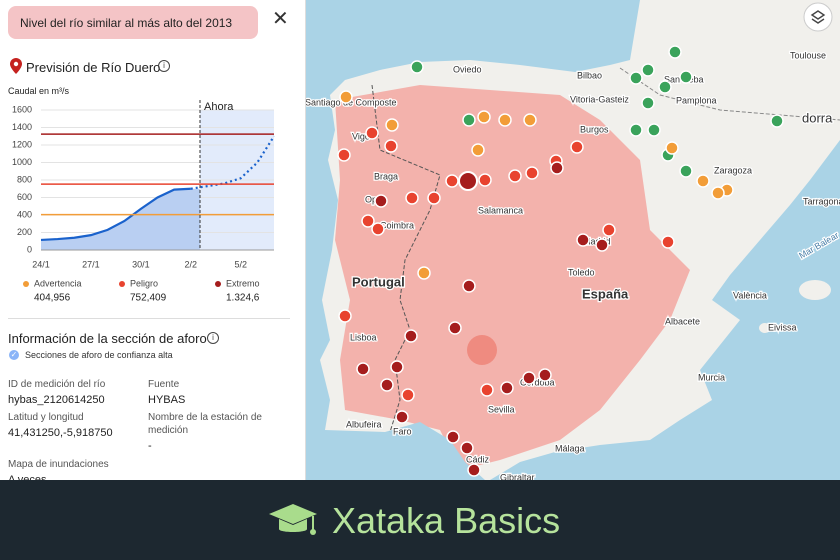 The height and width of the screenshot is (560, 840). I want to click on field: Nombre de la estación de medición -, so click(208, 431).